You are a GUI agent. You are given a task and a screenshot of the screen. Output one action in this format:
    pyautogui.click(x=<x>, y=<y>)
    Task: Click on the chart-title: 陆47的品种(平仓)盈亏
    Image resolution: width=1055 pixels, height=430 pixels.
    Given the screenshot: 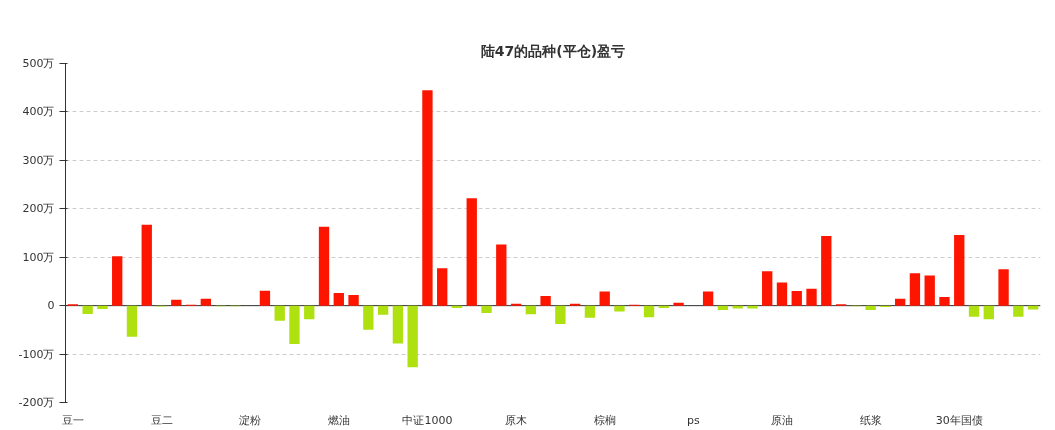 What is the action you would take?
    pyautogui.click(x=553, y=50)
    